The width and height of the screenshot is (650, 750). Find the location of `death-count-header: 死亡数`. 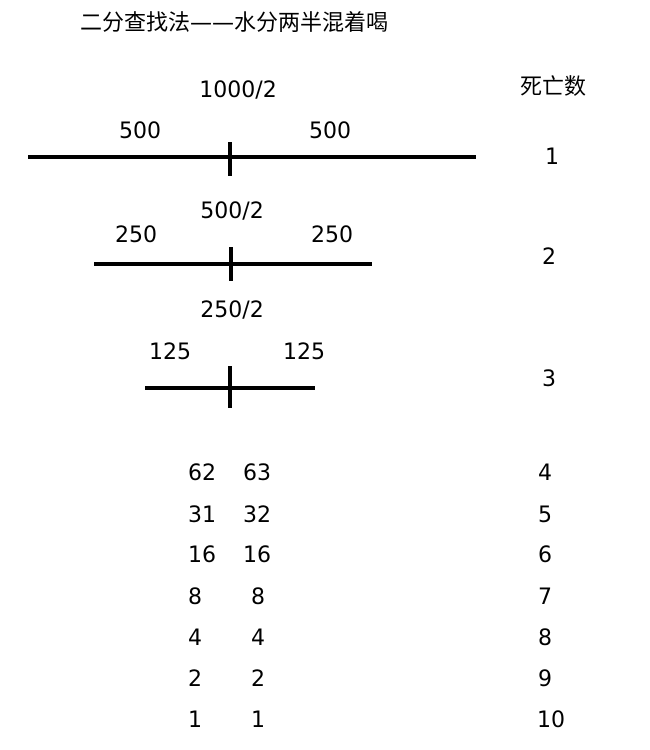

death-count-header: 死亡数 is located at coordinates (553, 87).